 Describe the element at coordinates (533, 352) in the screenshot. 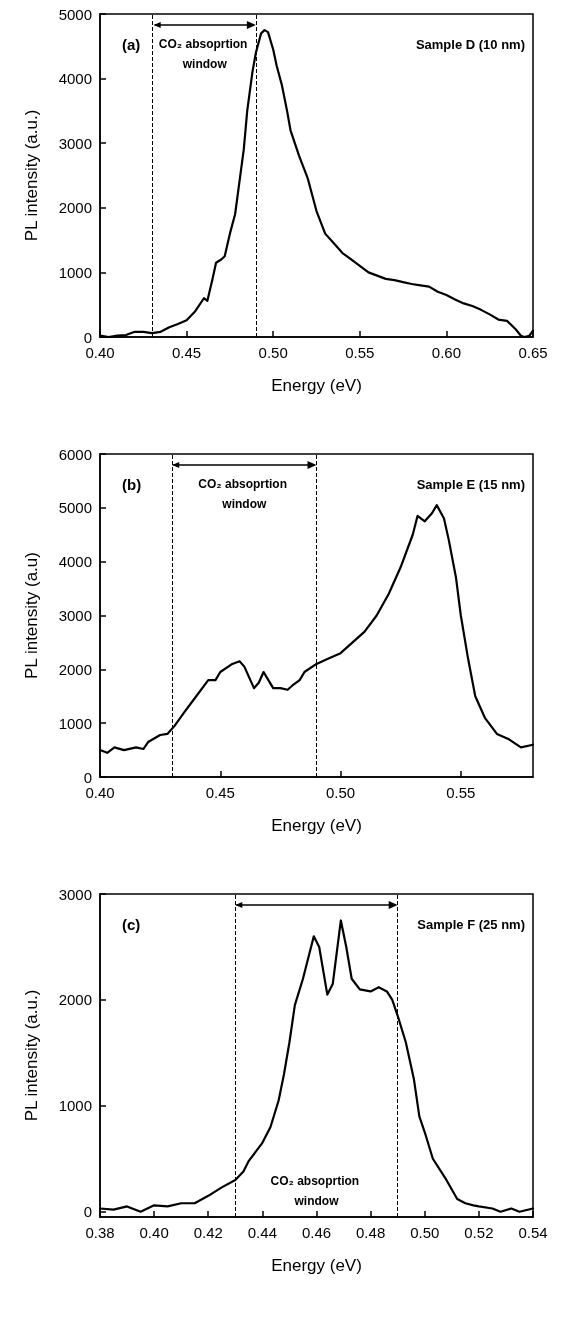

I see `x-tick-label: 0.65` at that location.